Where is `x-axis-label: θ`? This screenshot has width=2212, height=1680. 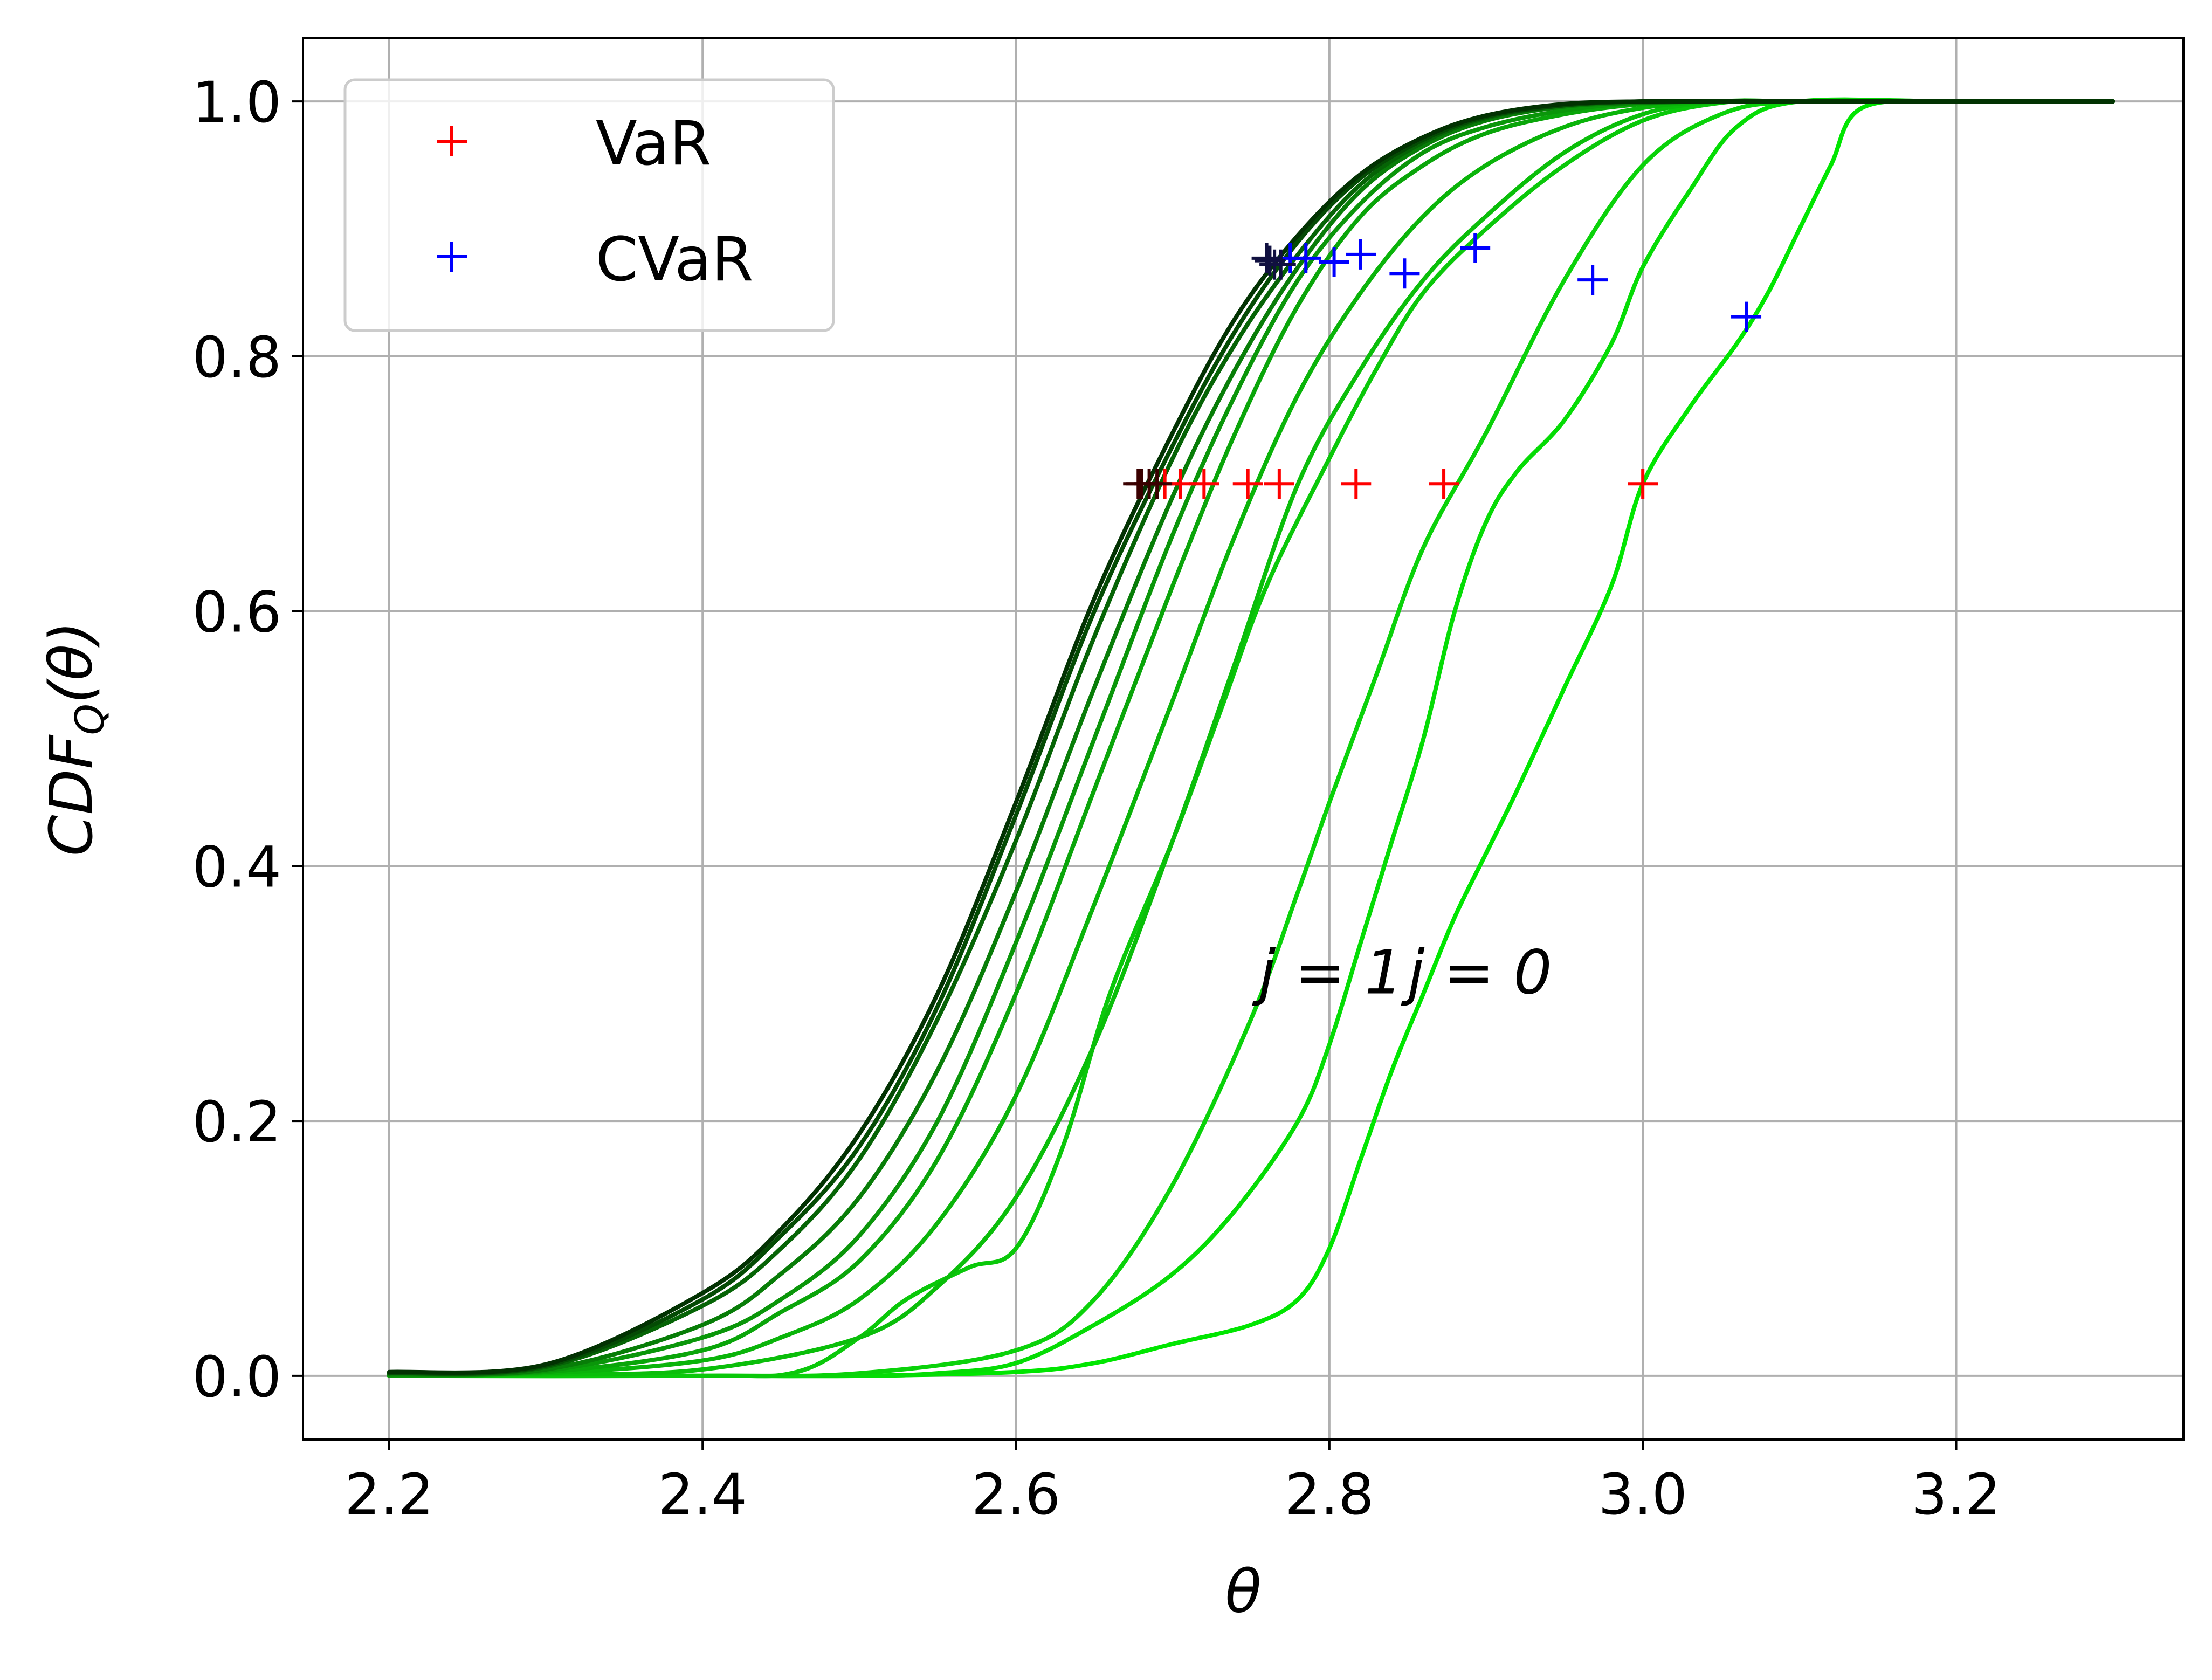
x-axis-label: θ is located at coordinates (1243, 1591).